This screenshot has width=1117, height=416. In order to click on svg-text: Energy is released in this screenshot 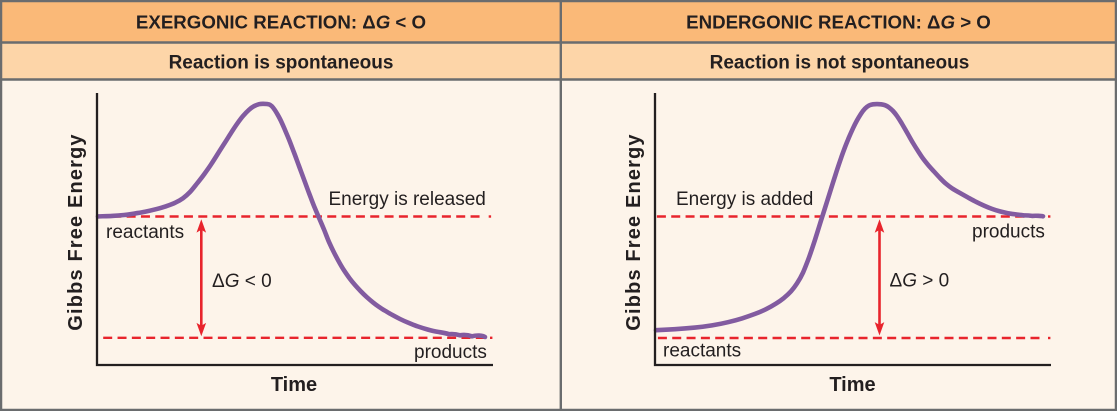, I will do `click(407, 199)`.